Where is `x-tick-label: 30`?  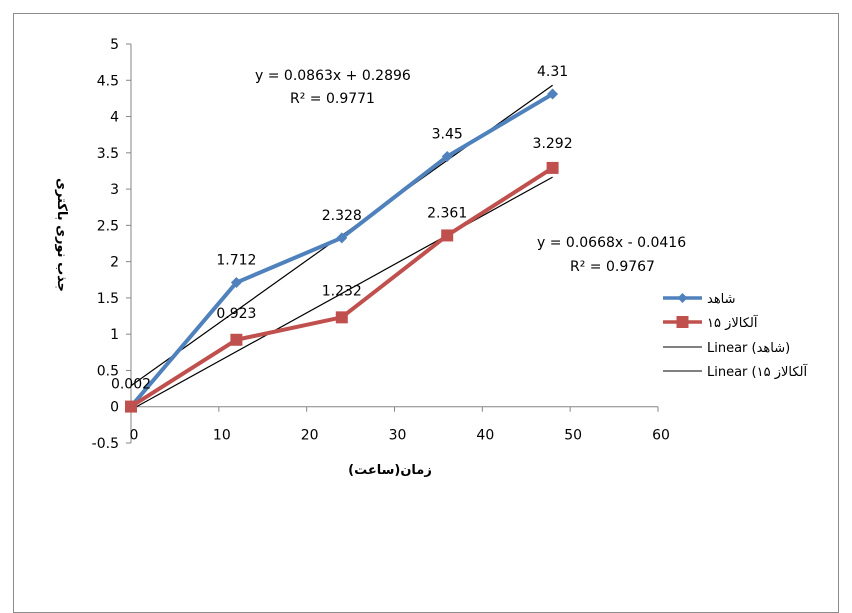 x-tick-label: 30 is located at coordinates (398, 436).